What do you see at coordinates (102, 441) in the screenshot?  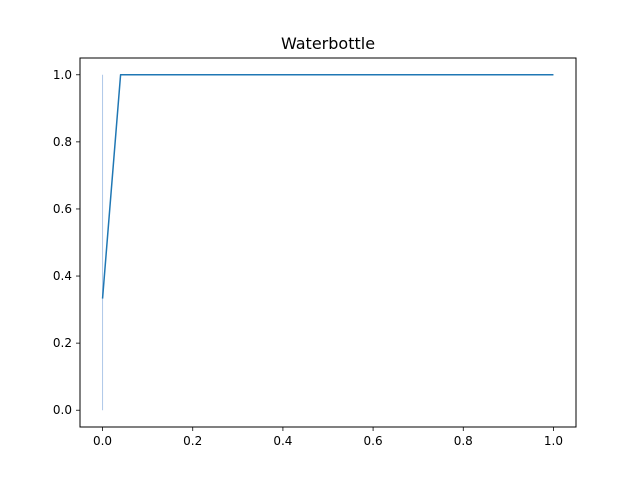 I see `x-tick-label: 0.0` at bounding box center [102, 441].